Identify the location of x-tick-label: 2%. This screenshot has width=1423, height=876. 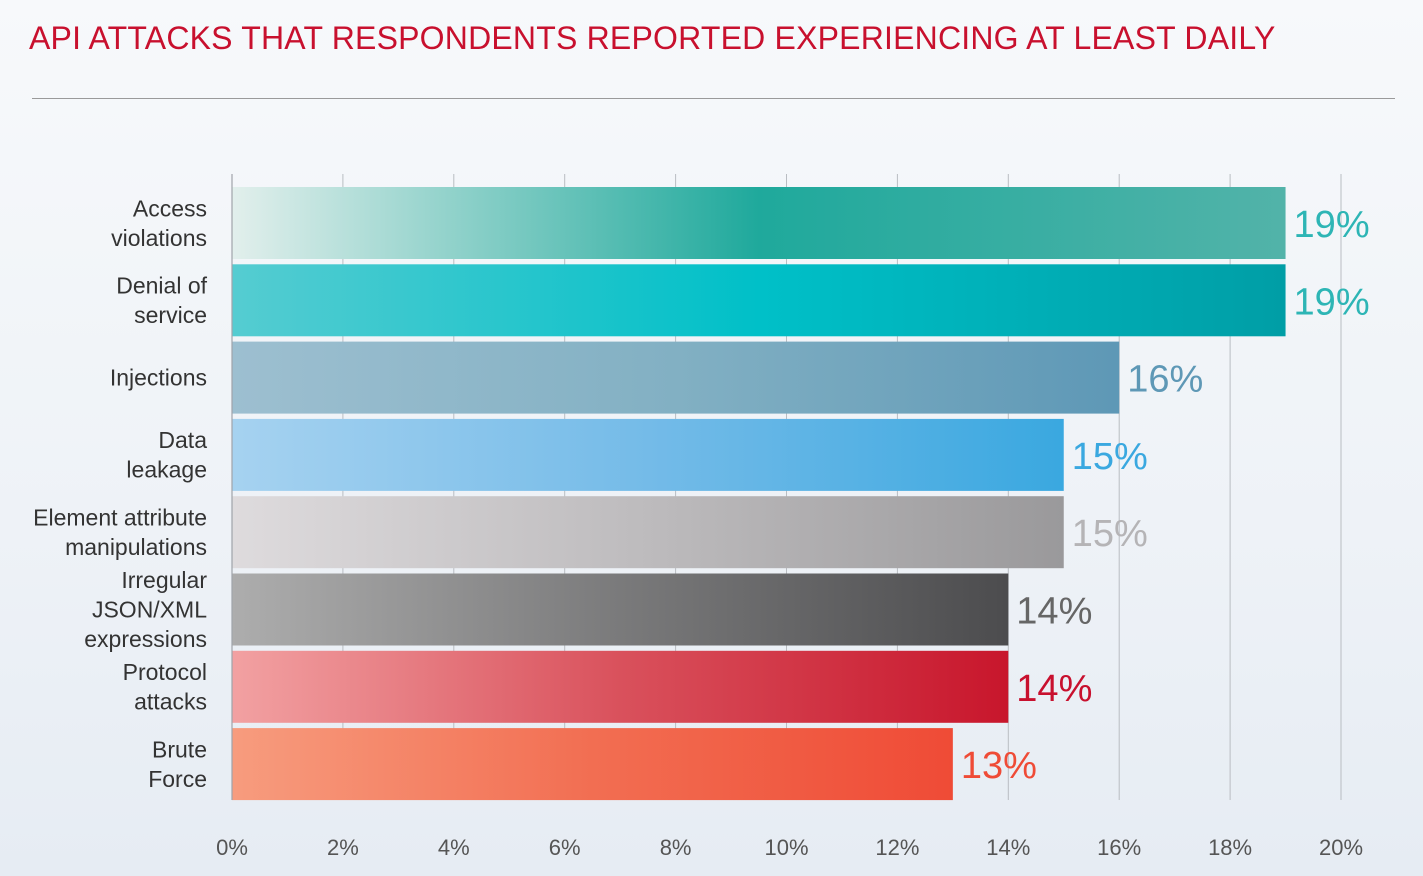
(343, 847).